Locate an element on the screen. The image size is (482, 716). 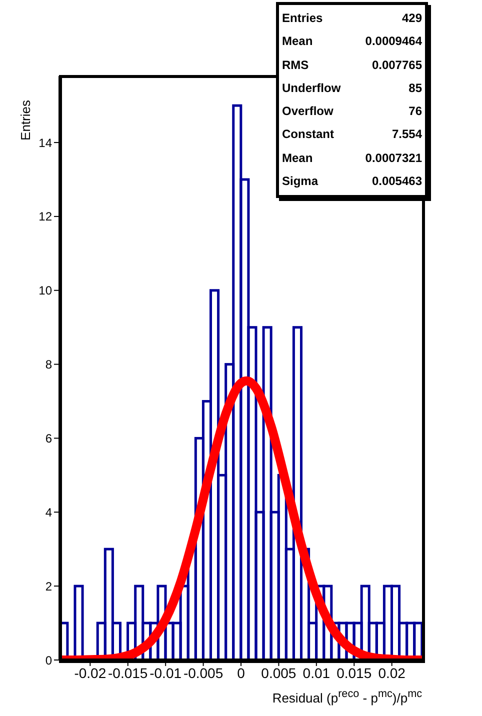
x-tick-label: -0.01 is located at coordinates (166, 672).